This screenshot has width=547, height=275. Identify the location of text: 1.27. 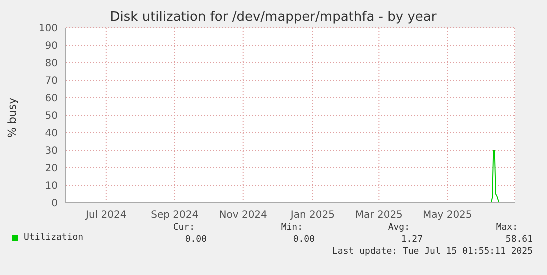
(412, 240).